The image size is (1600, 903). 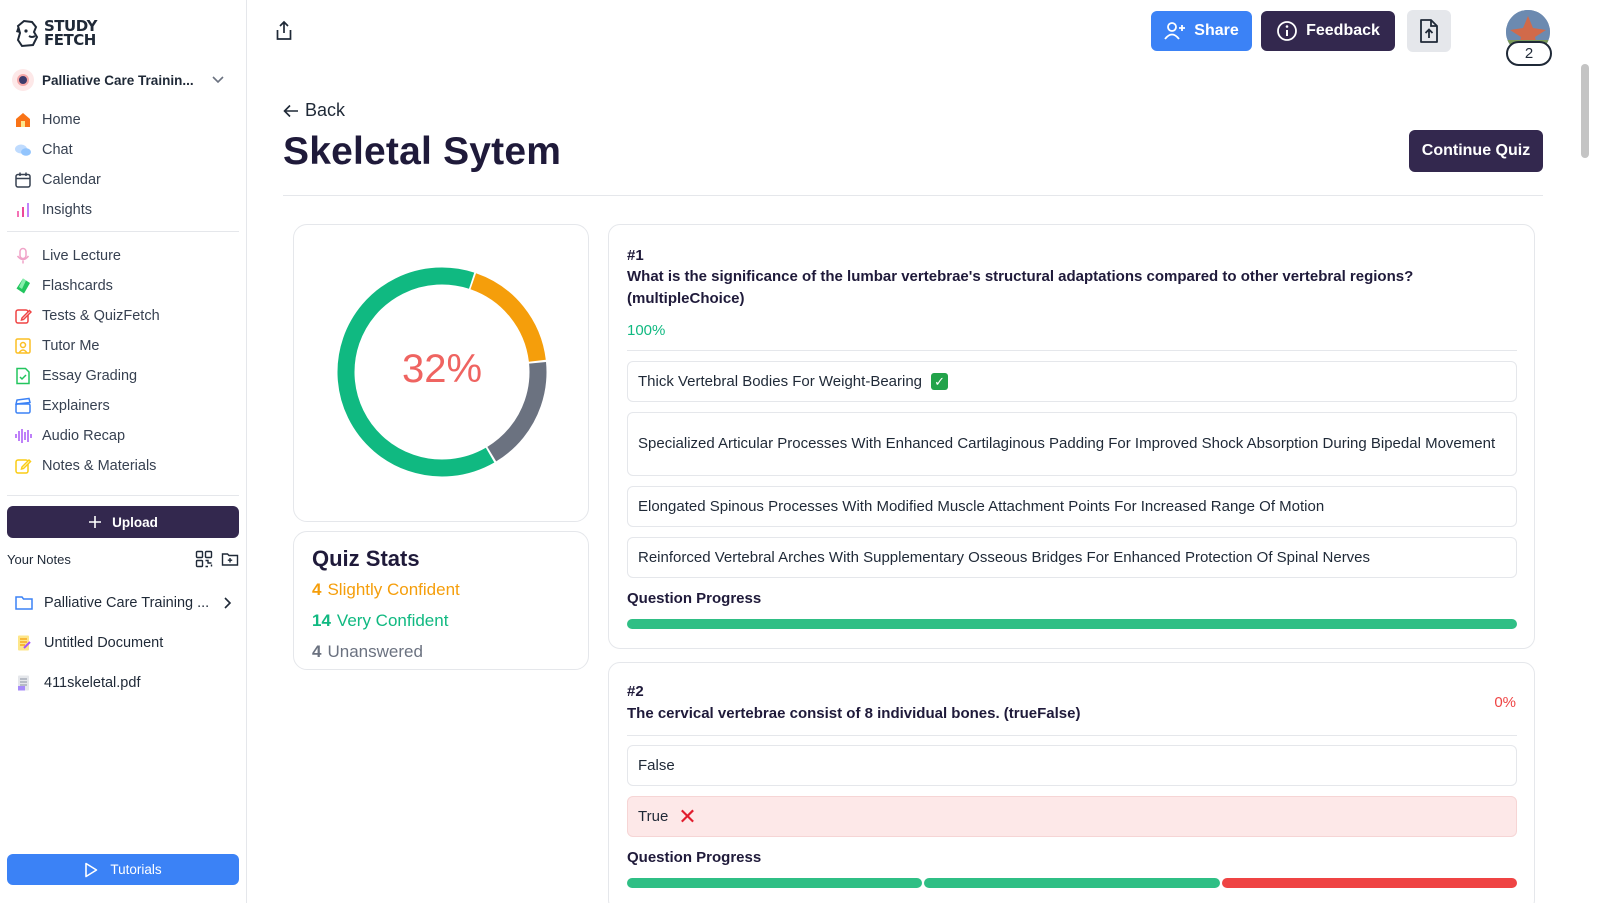 What do you see at coordinates (124, 376) in the screenshot?
I see `nav-item-essay-grading: Essay Grading` at bounding box center [124, 376].